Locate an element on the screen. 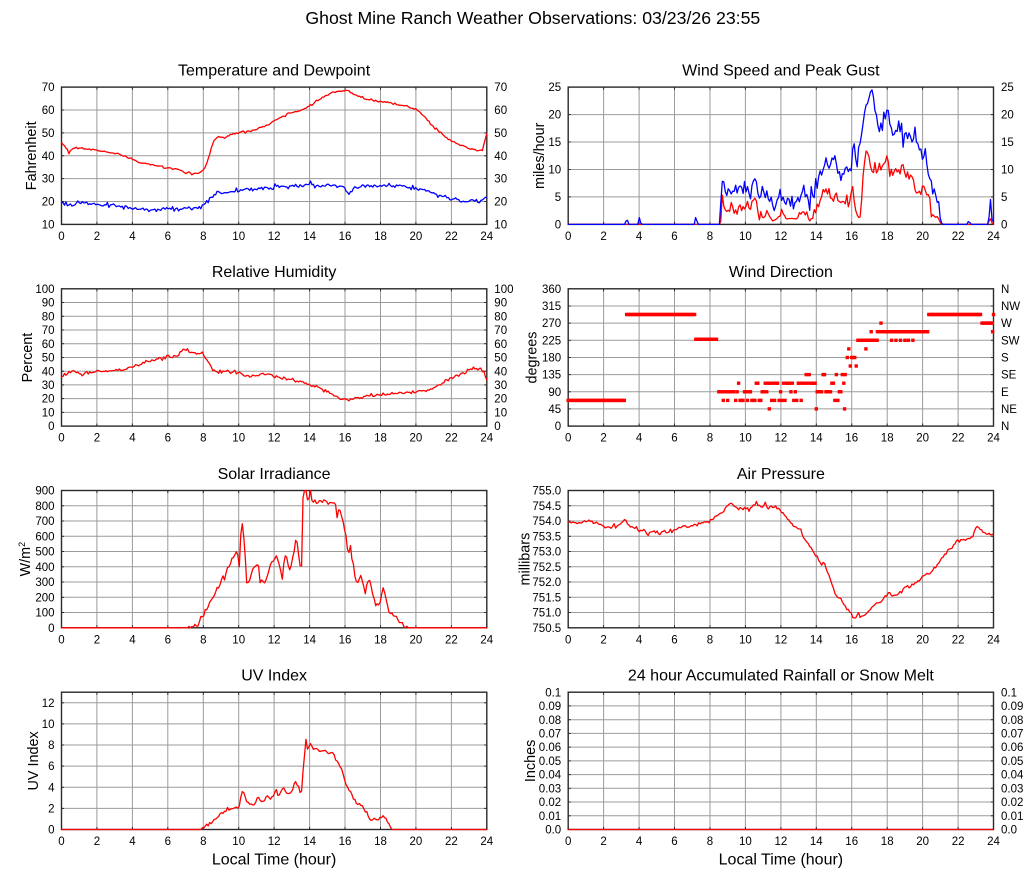 The height and width of the screenshot is (878, 1027). svg-text: 751.5 is located at coordinates (546, 598).